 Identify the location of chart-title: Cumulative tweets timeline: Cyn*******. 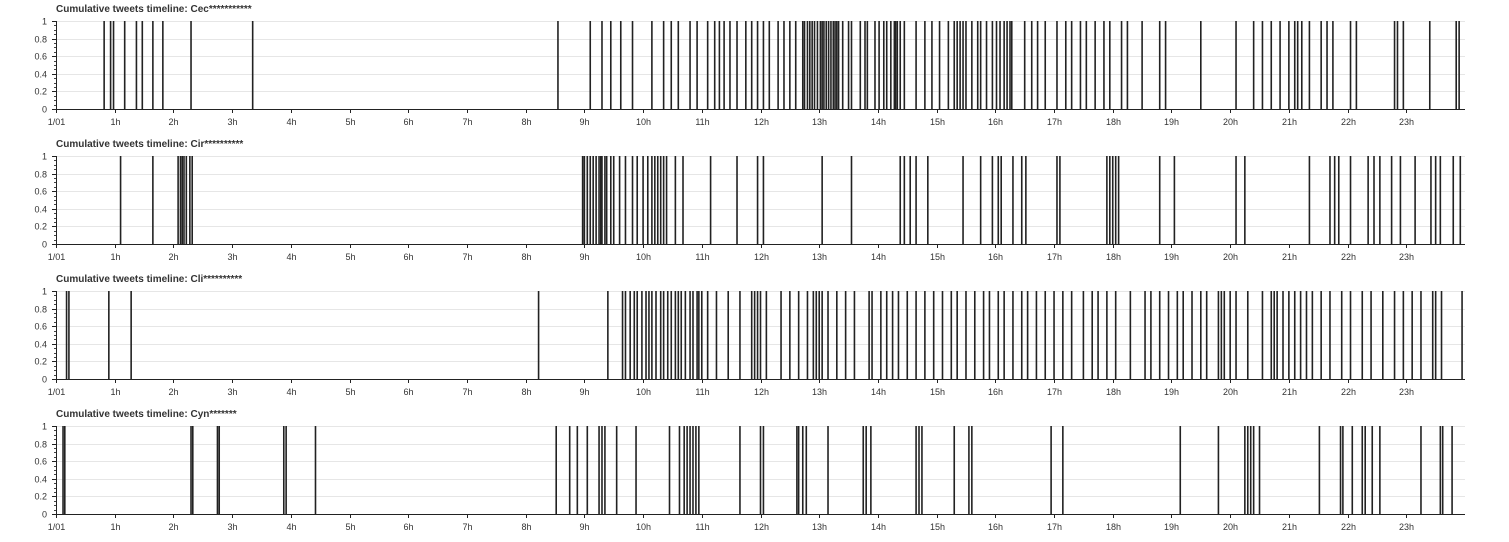
(146, 414).